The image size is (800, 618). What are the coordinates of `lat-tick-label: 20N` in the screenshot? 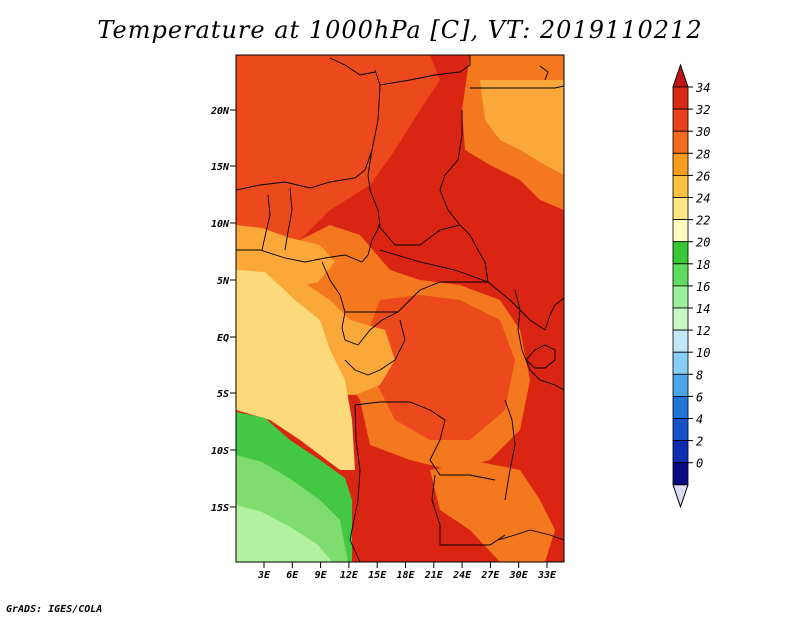 It's located at (220, 111).